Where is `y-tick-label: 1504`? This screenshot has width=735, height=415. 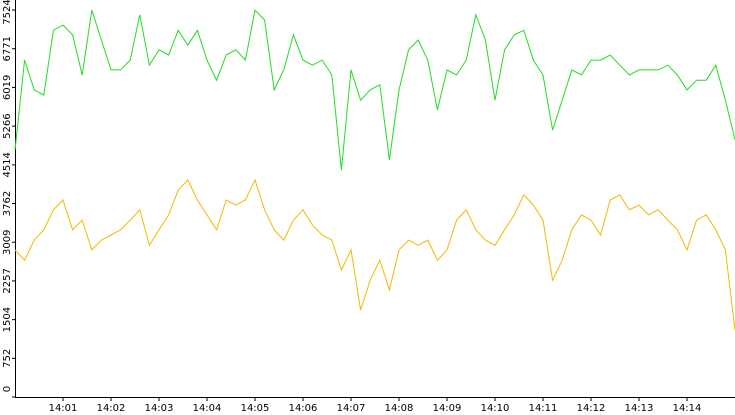 y-tick-label: 1504 is located at coordinates (7, 319).